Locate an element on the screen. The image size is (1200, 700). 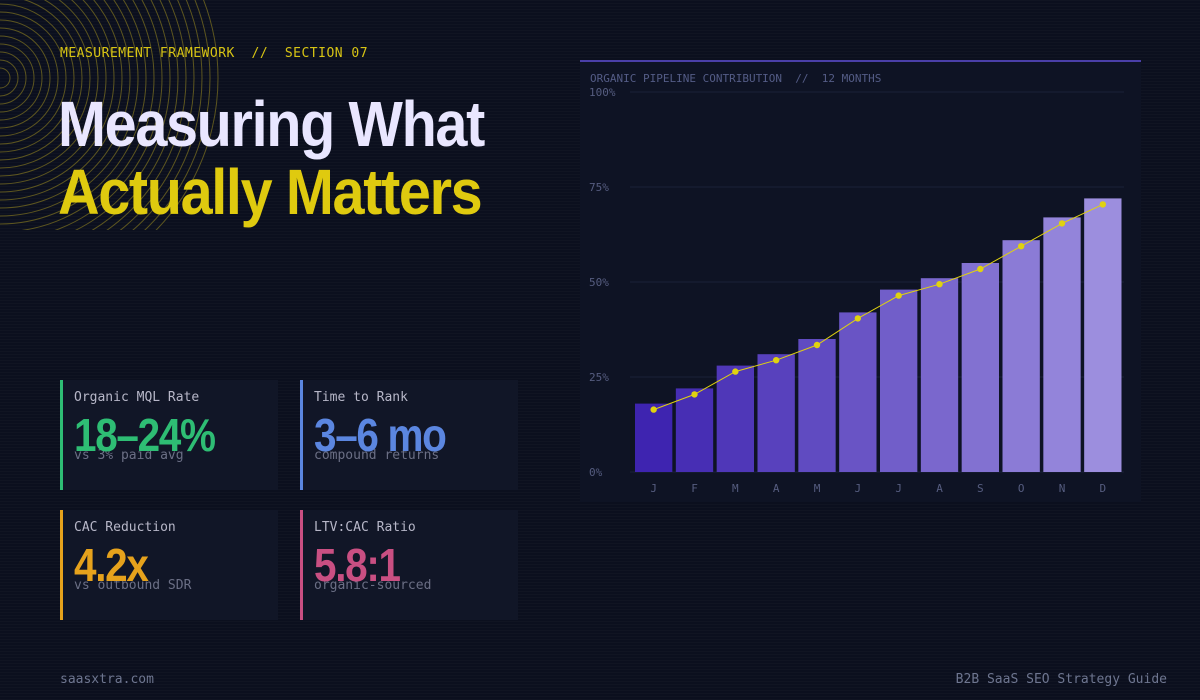
metric-label: LTV:CAC Ratio is located at coordinates (365, 527).